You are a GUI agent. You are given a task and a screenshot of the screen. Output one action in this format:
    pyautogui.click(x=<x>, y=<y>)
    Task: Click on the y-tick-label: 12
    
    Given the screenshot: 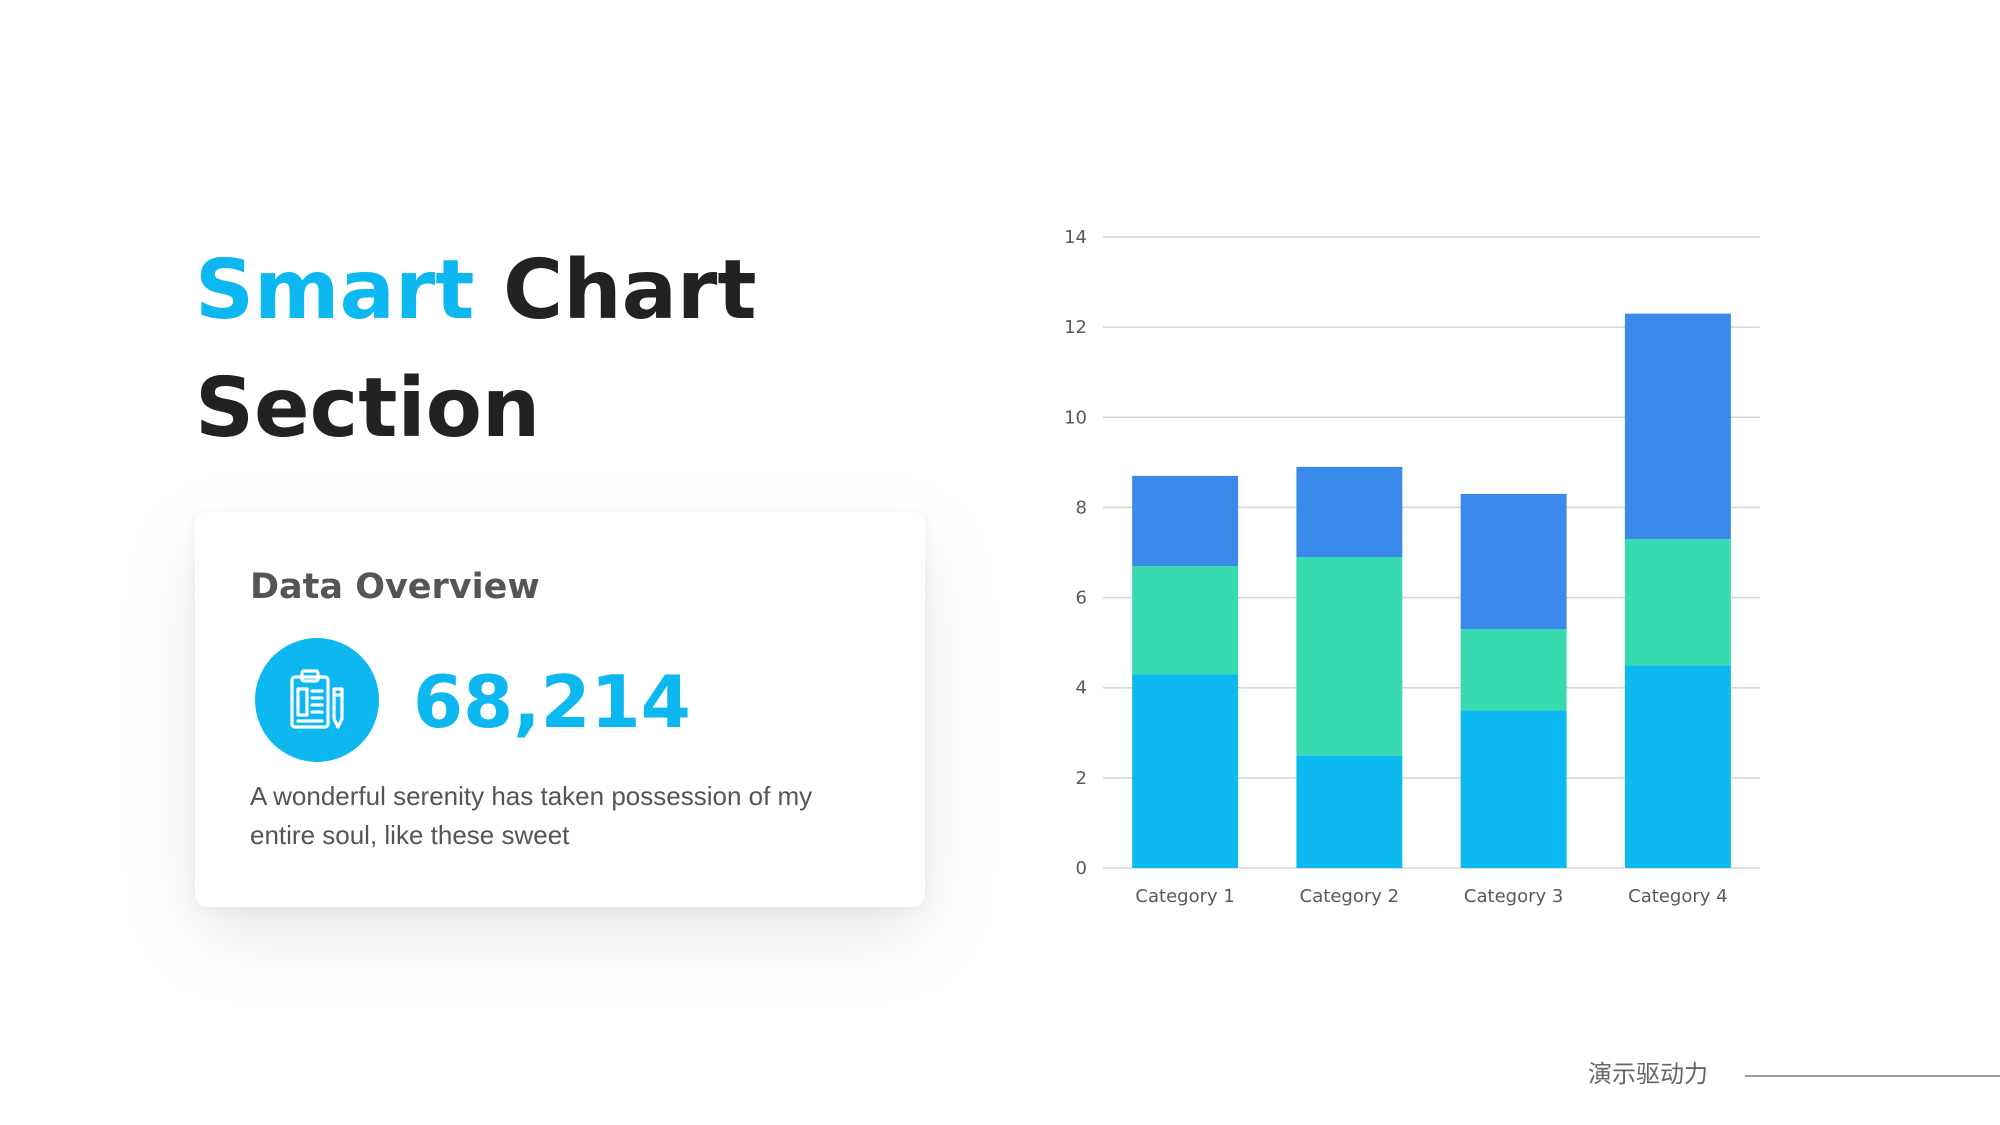 What is the action you would take?
    pyautogui.click(x=1075, y=327)
    